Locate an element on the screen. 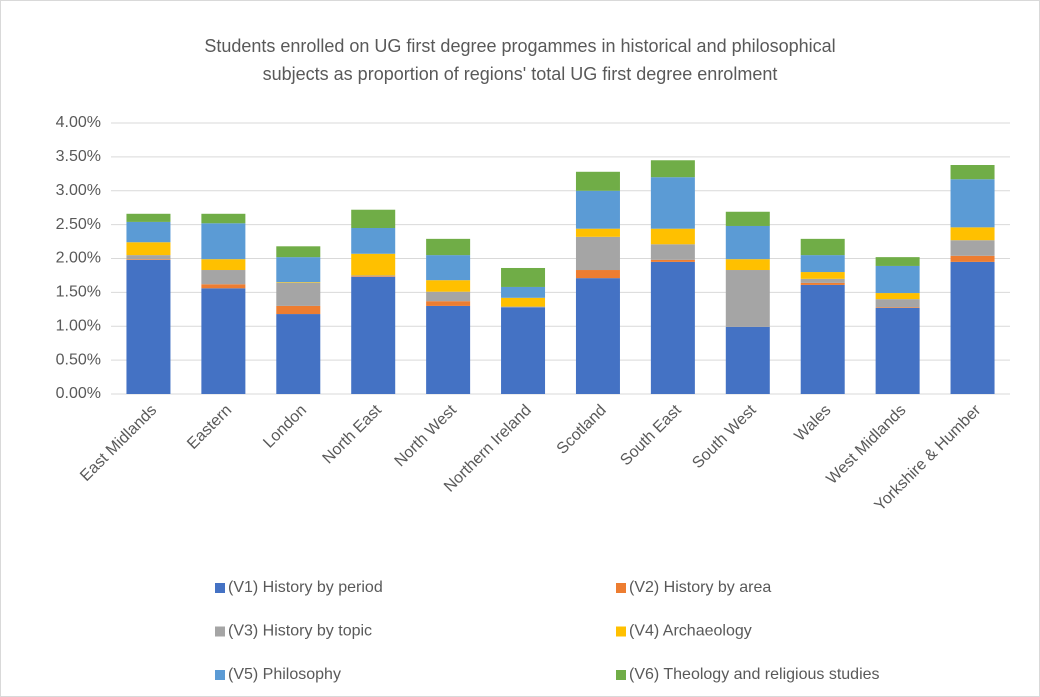 The image size is (1040, 697). y-tick-label: 3.50% is located at coordinates (78, 156).